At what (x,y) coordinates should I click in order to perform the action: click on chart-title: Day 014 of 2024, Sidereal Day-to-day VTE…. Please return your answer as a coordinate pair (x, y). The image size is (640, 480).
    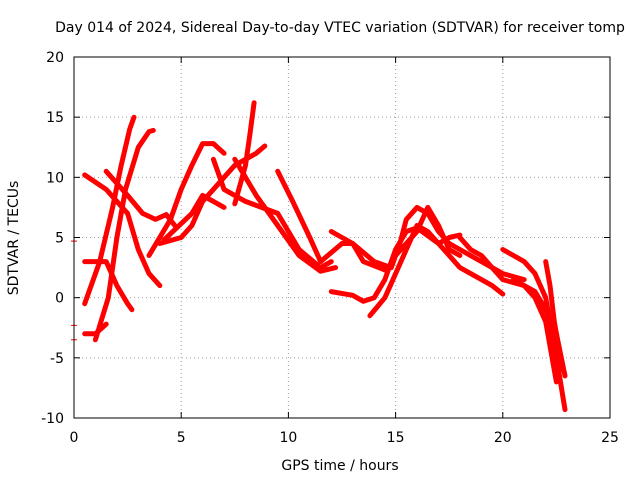
    Looking at the image, I should click on (340, 28).